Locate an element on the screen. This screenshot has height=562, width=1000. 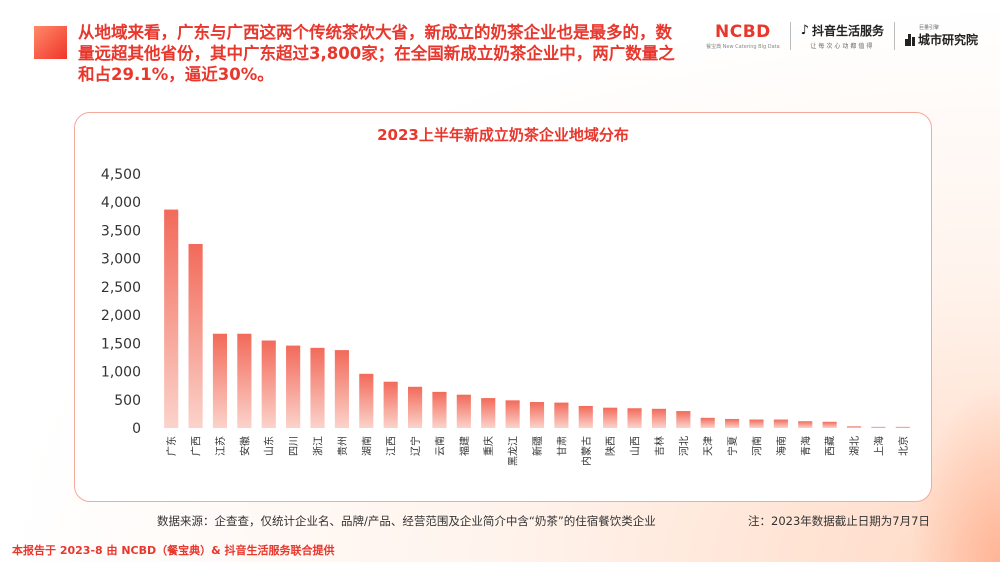
x-tick-label: 天津 is located at coordinates (709, 446).